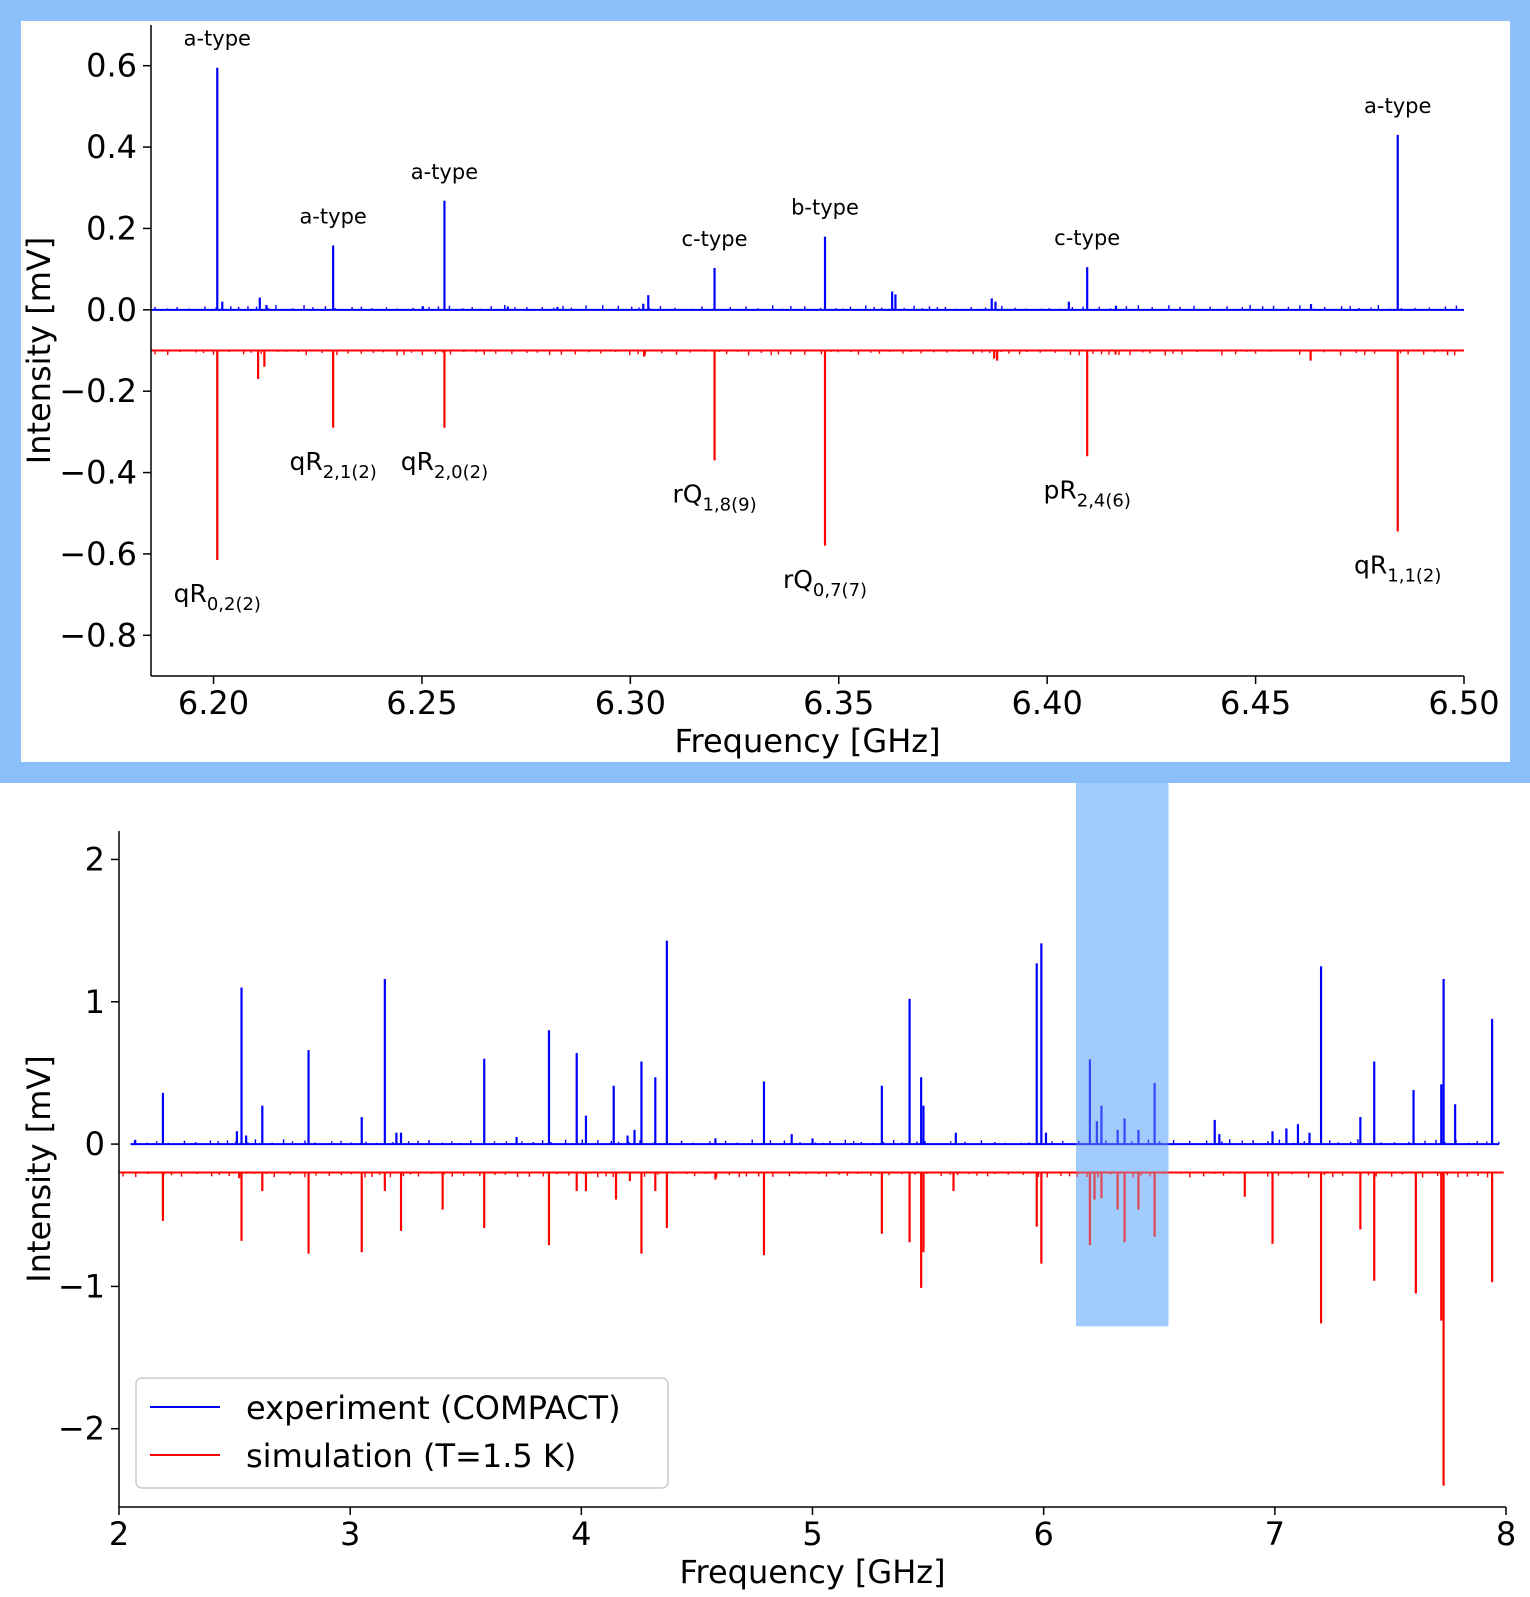 This screenshot has height=1597, width=1530. I want to click on zoom-x-tick-label: 6.35, so click(838, 703).